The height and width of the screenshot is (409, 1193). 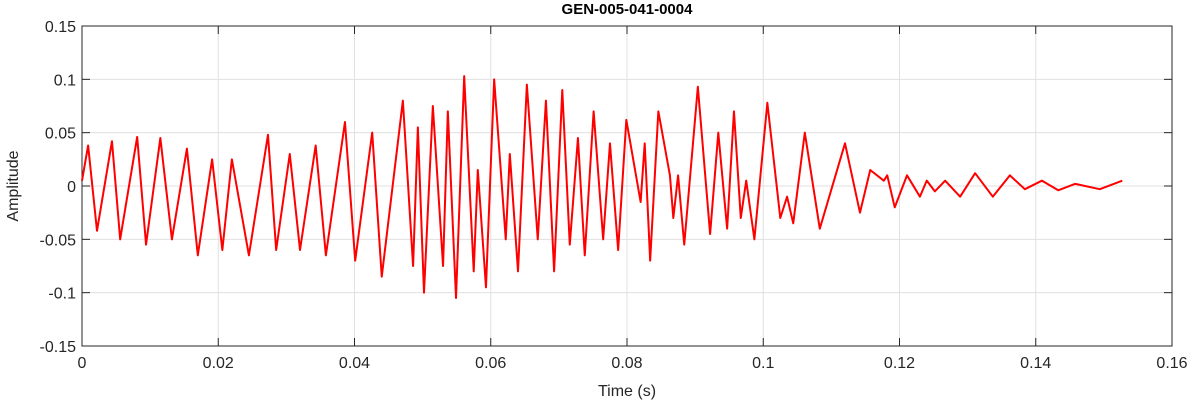 What do you see at coordinates (58, 240) in the screenshot?
I see `y-tick-label: -0.05` at bounding box center [58, 240].